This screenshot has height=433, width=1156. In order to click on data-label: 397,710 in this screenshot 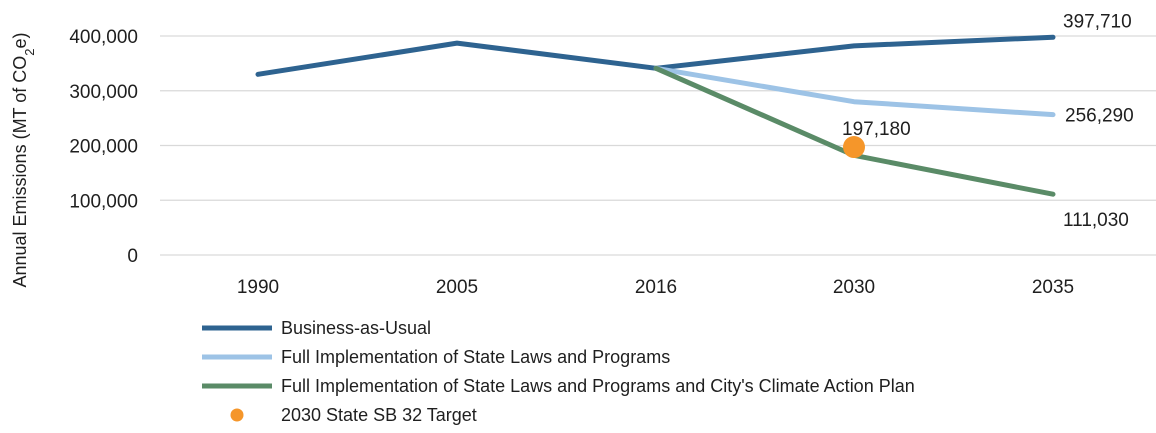, I will do `click(1097, 21)`.